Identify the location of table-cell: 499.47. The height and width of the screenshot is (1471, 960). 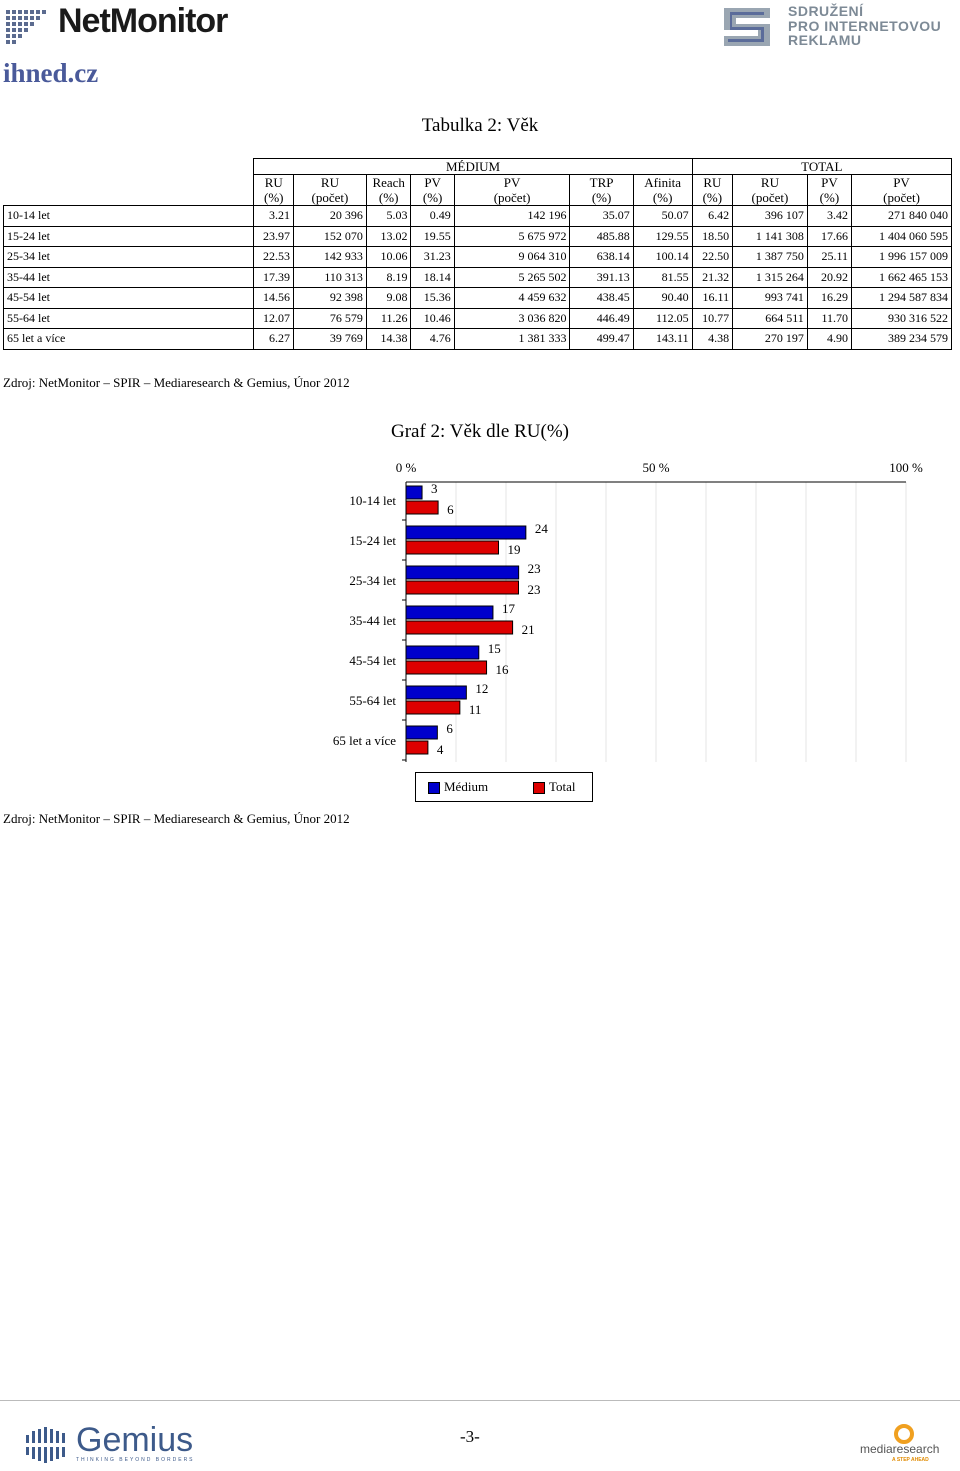
(601, 339).